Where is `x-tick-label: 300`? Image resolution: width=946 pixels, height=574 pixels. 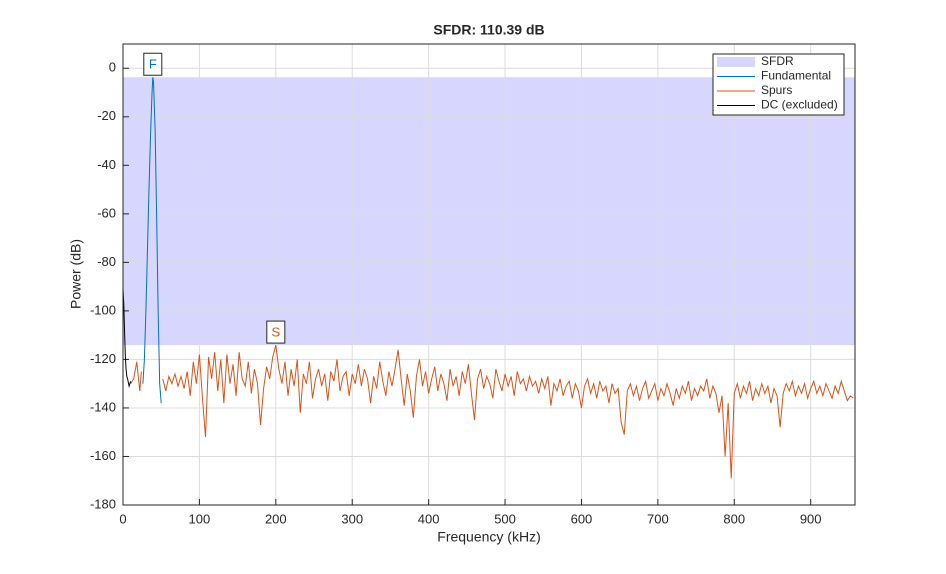
x-tick-label: 300 is located at coordinates (352, 518).